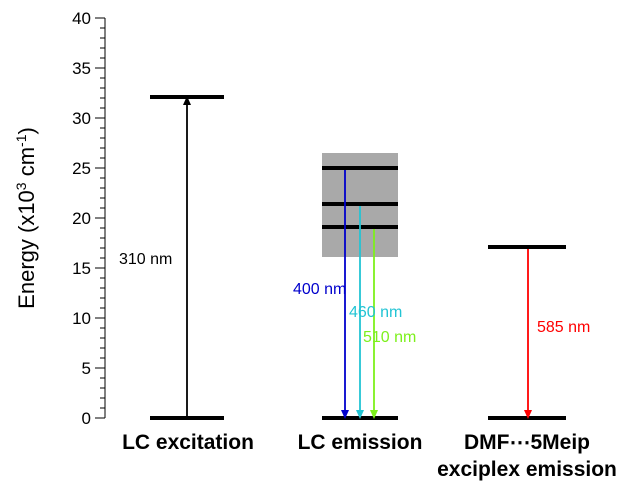 The width and height of the screenshot is (639, 482). Describe the element at coordinates (81, 318) in the screenshot. I see `y-tick-label: 10` at that location.